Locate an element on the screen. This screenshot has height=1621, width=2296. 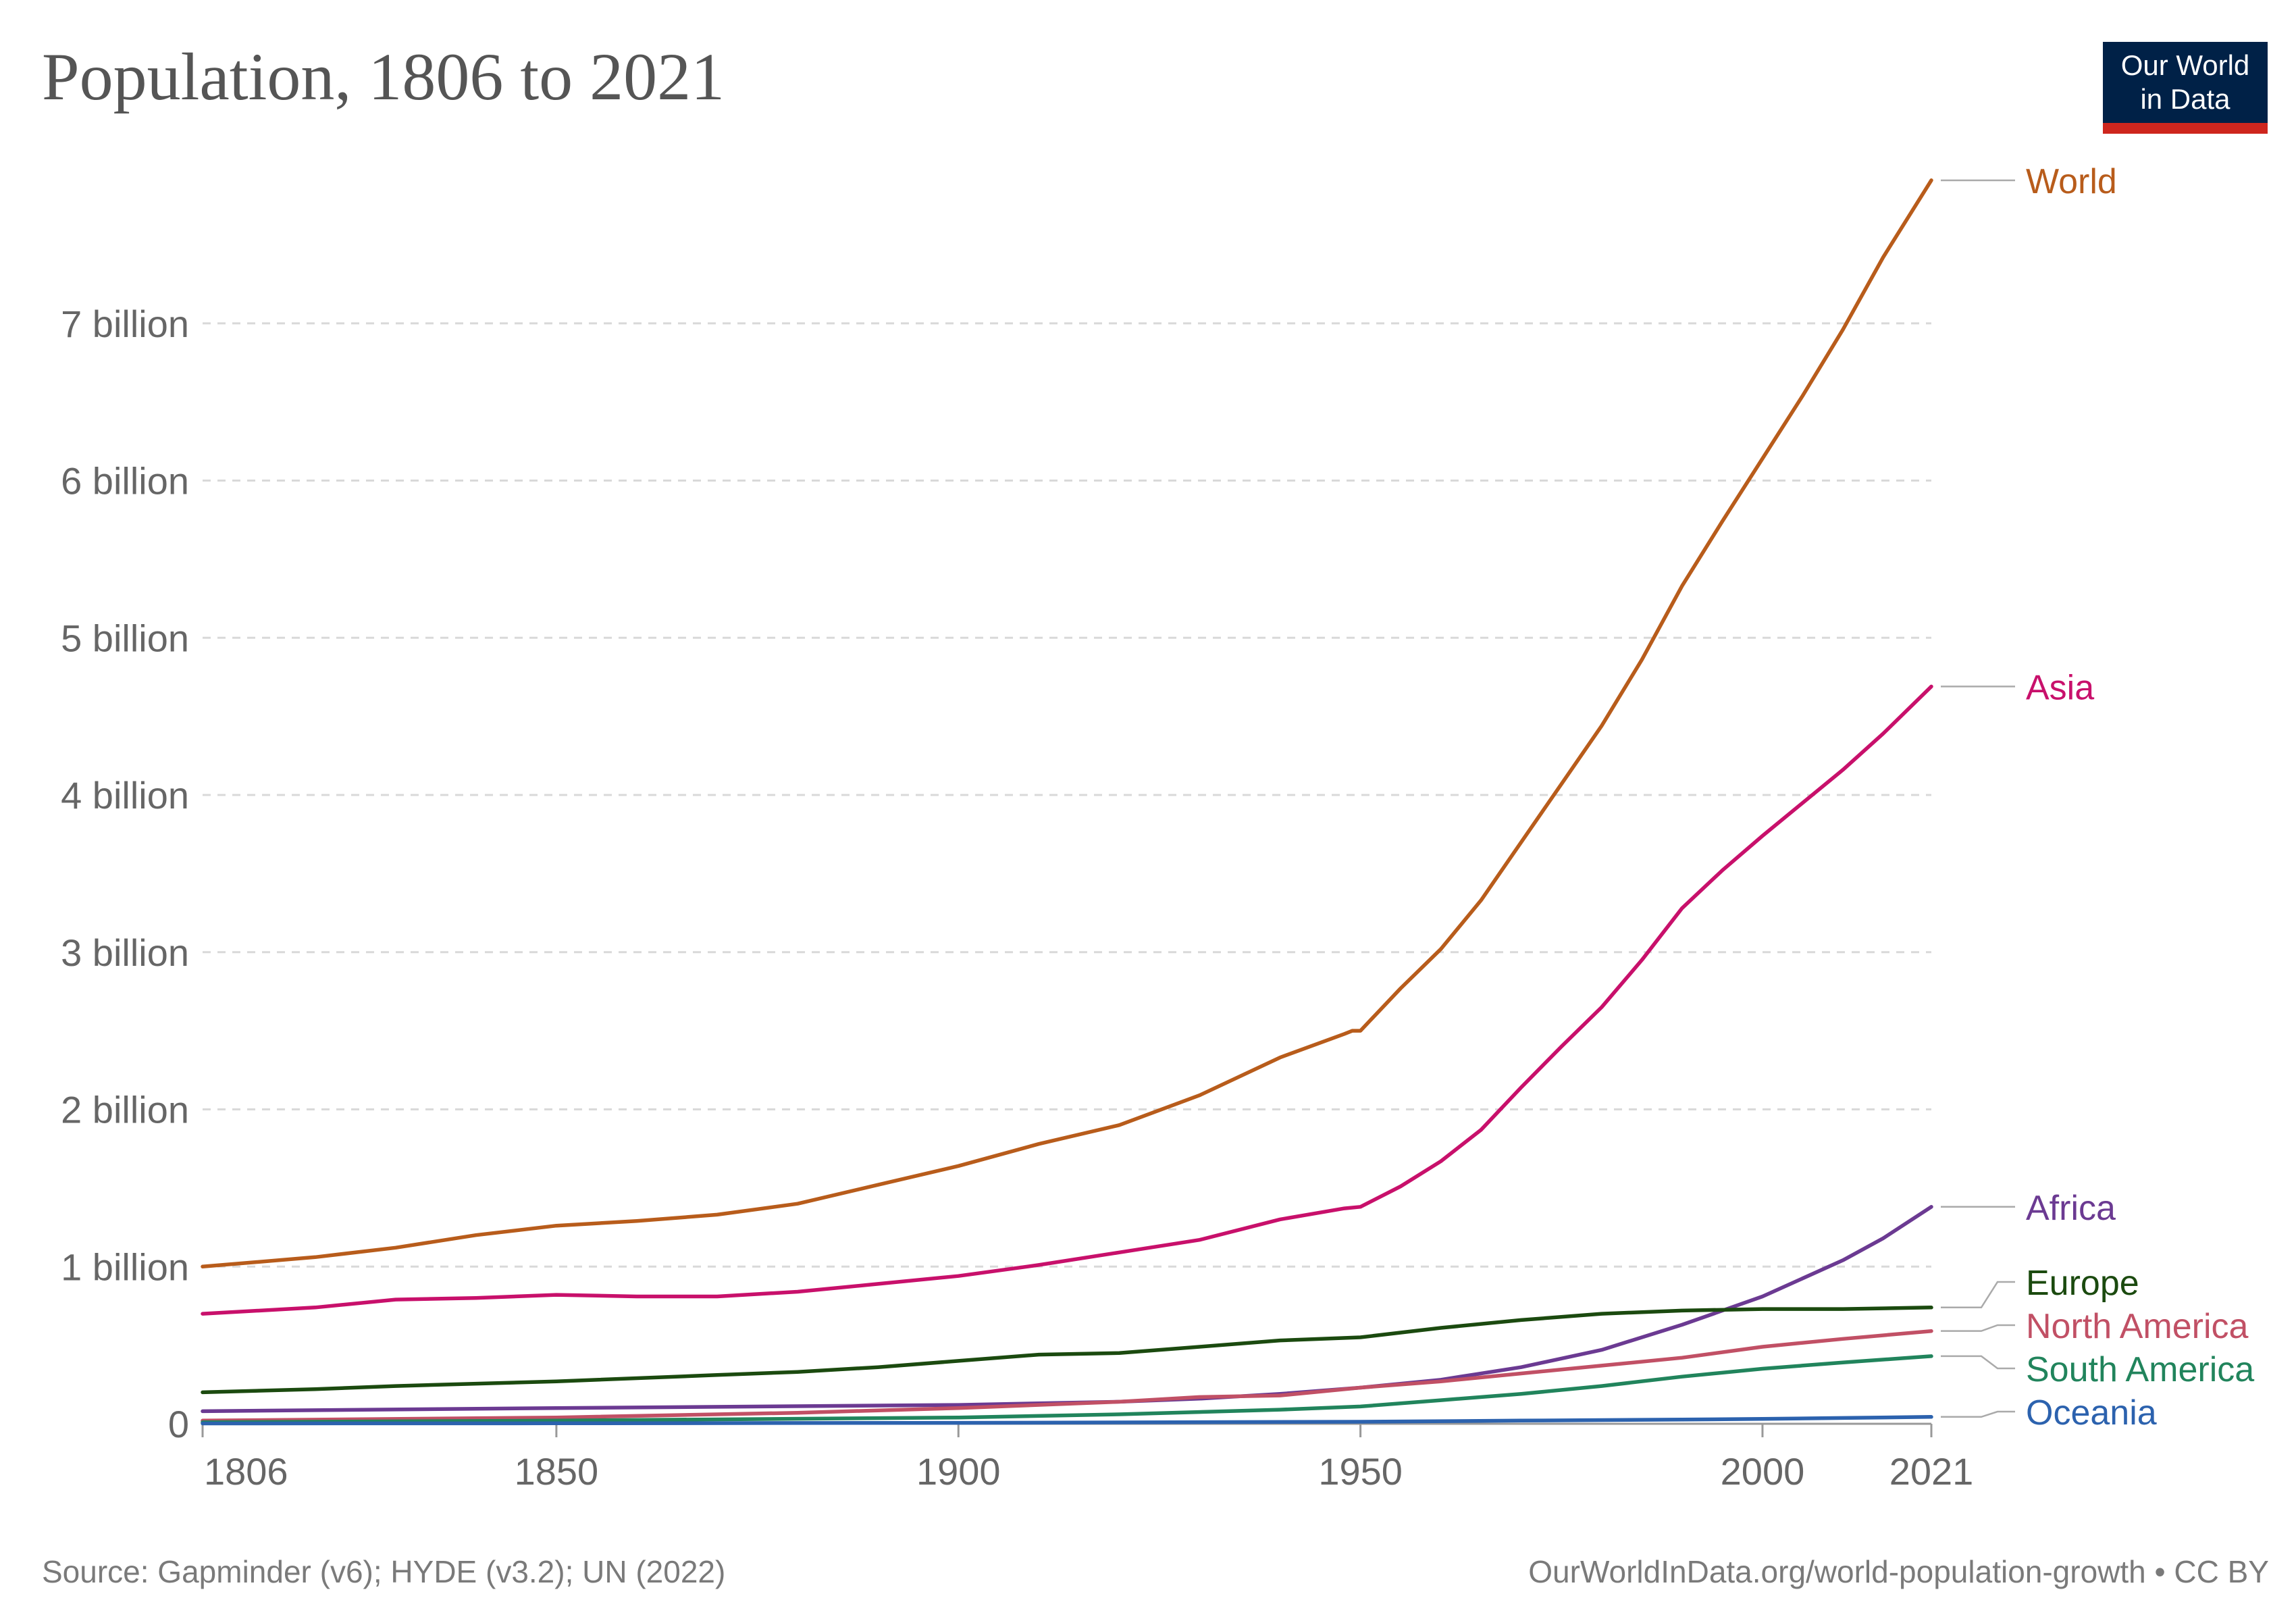
x-tick-label: 1900 is located at coordinates (958, 1471).